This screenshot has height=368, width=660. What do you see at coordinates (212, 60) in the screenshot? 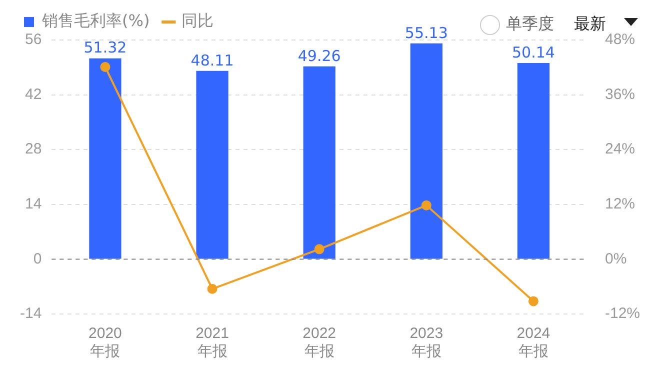
I see `text: 48.11` at bounding box center [212, 60].